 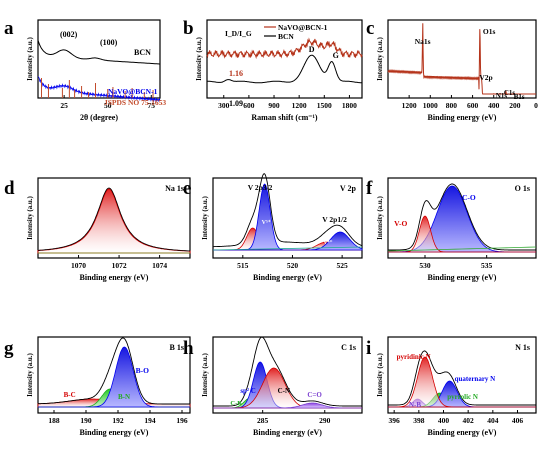 What do you see at coordinates (380, 217) in the screenshot?
I see `y-axis-label-f: Intensity (a.u.)` at bounding box center [380, 217].